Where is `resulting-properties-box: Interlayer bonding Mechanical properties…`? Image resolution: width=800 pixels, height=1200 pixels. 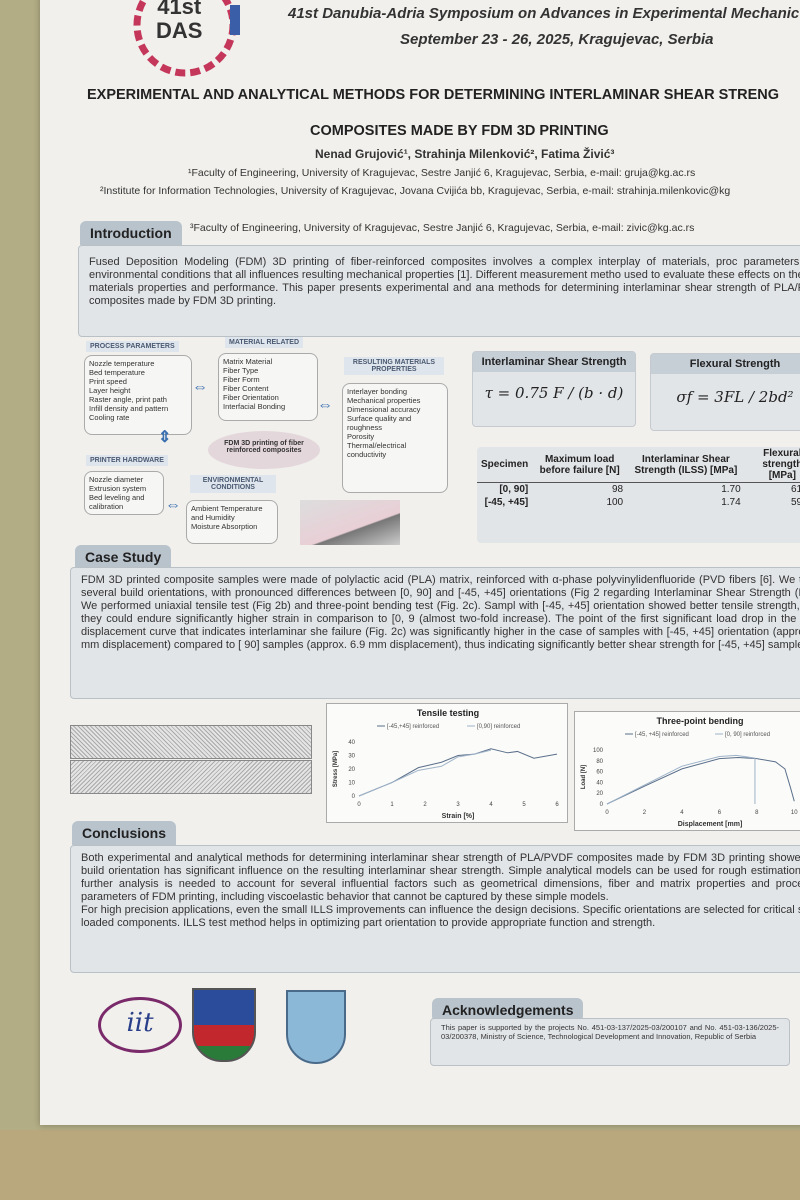
resulting-properties-box: Interlayer bonding Mechanical properties… is located at coordinates (395, 438).